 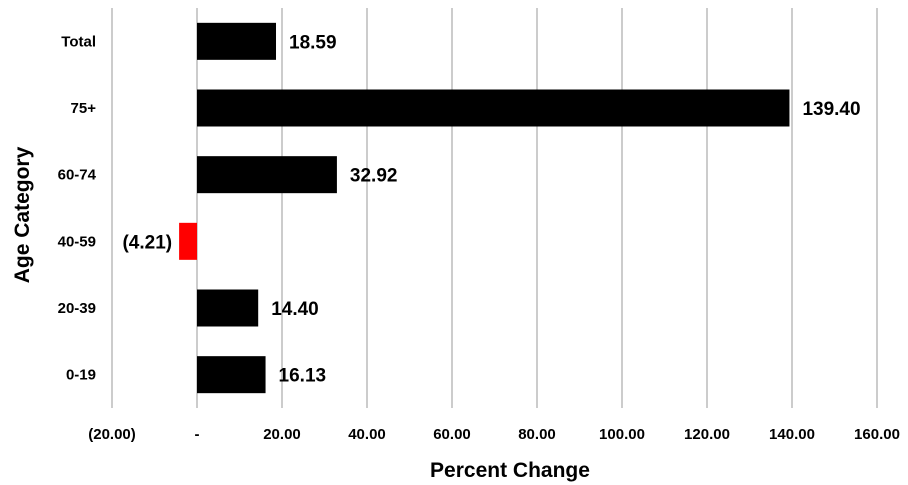 What do you see at coordinates (22, 214) in the screenshot?
I see `y-axis-title: Age Category` at bounding box center [22, 214].